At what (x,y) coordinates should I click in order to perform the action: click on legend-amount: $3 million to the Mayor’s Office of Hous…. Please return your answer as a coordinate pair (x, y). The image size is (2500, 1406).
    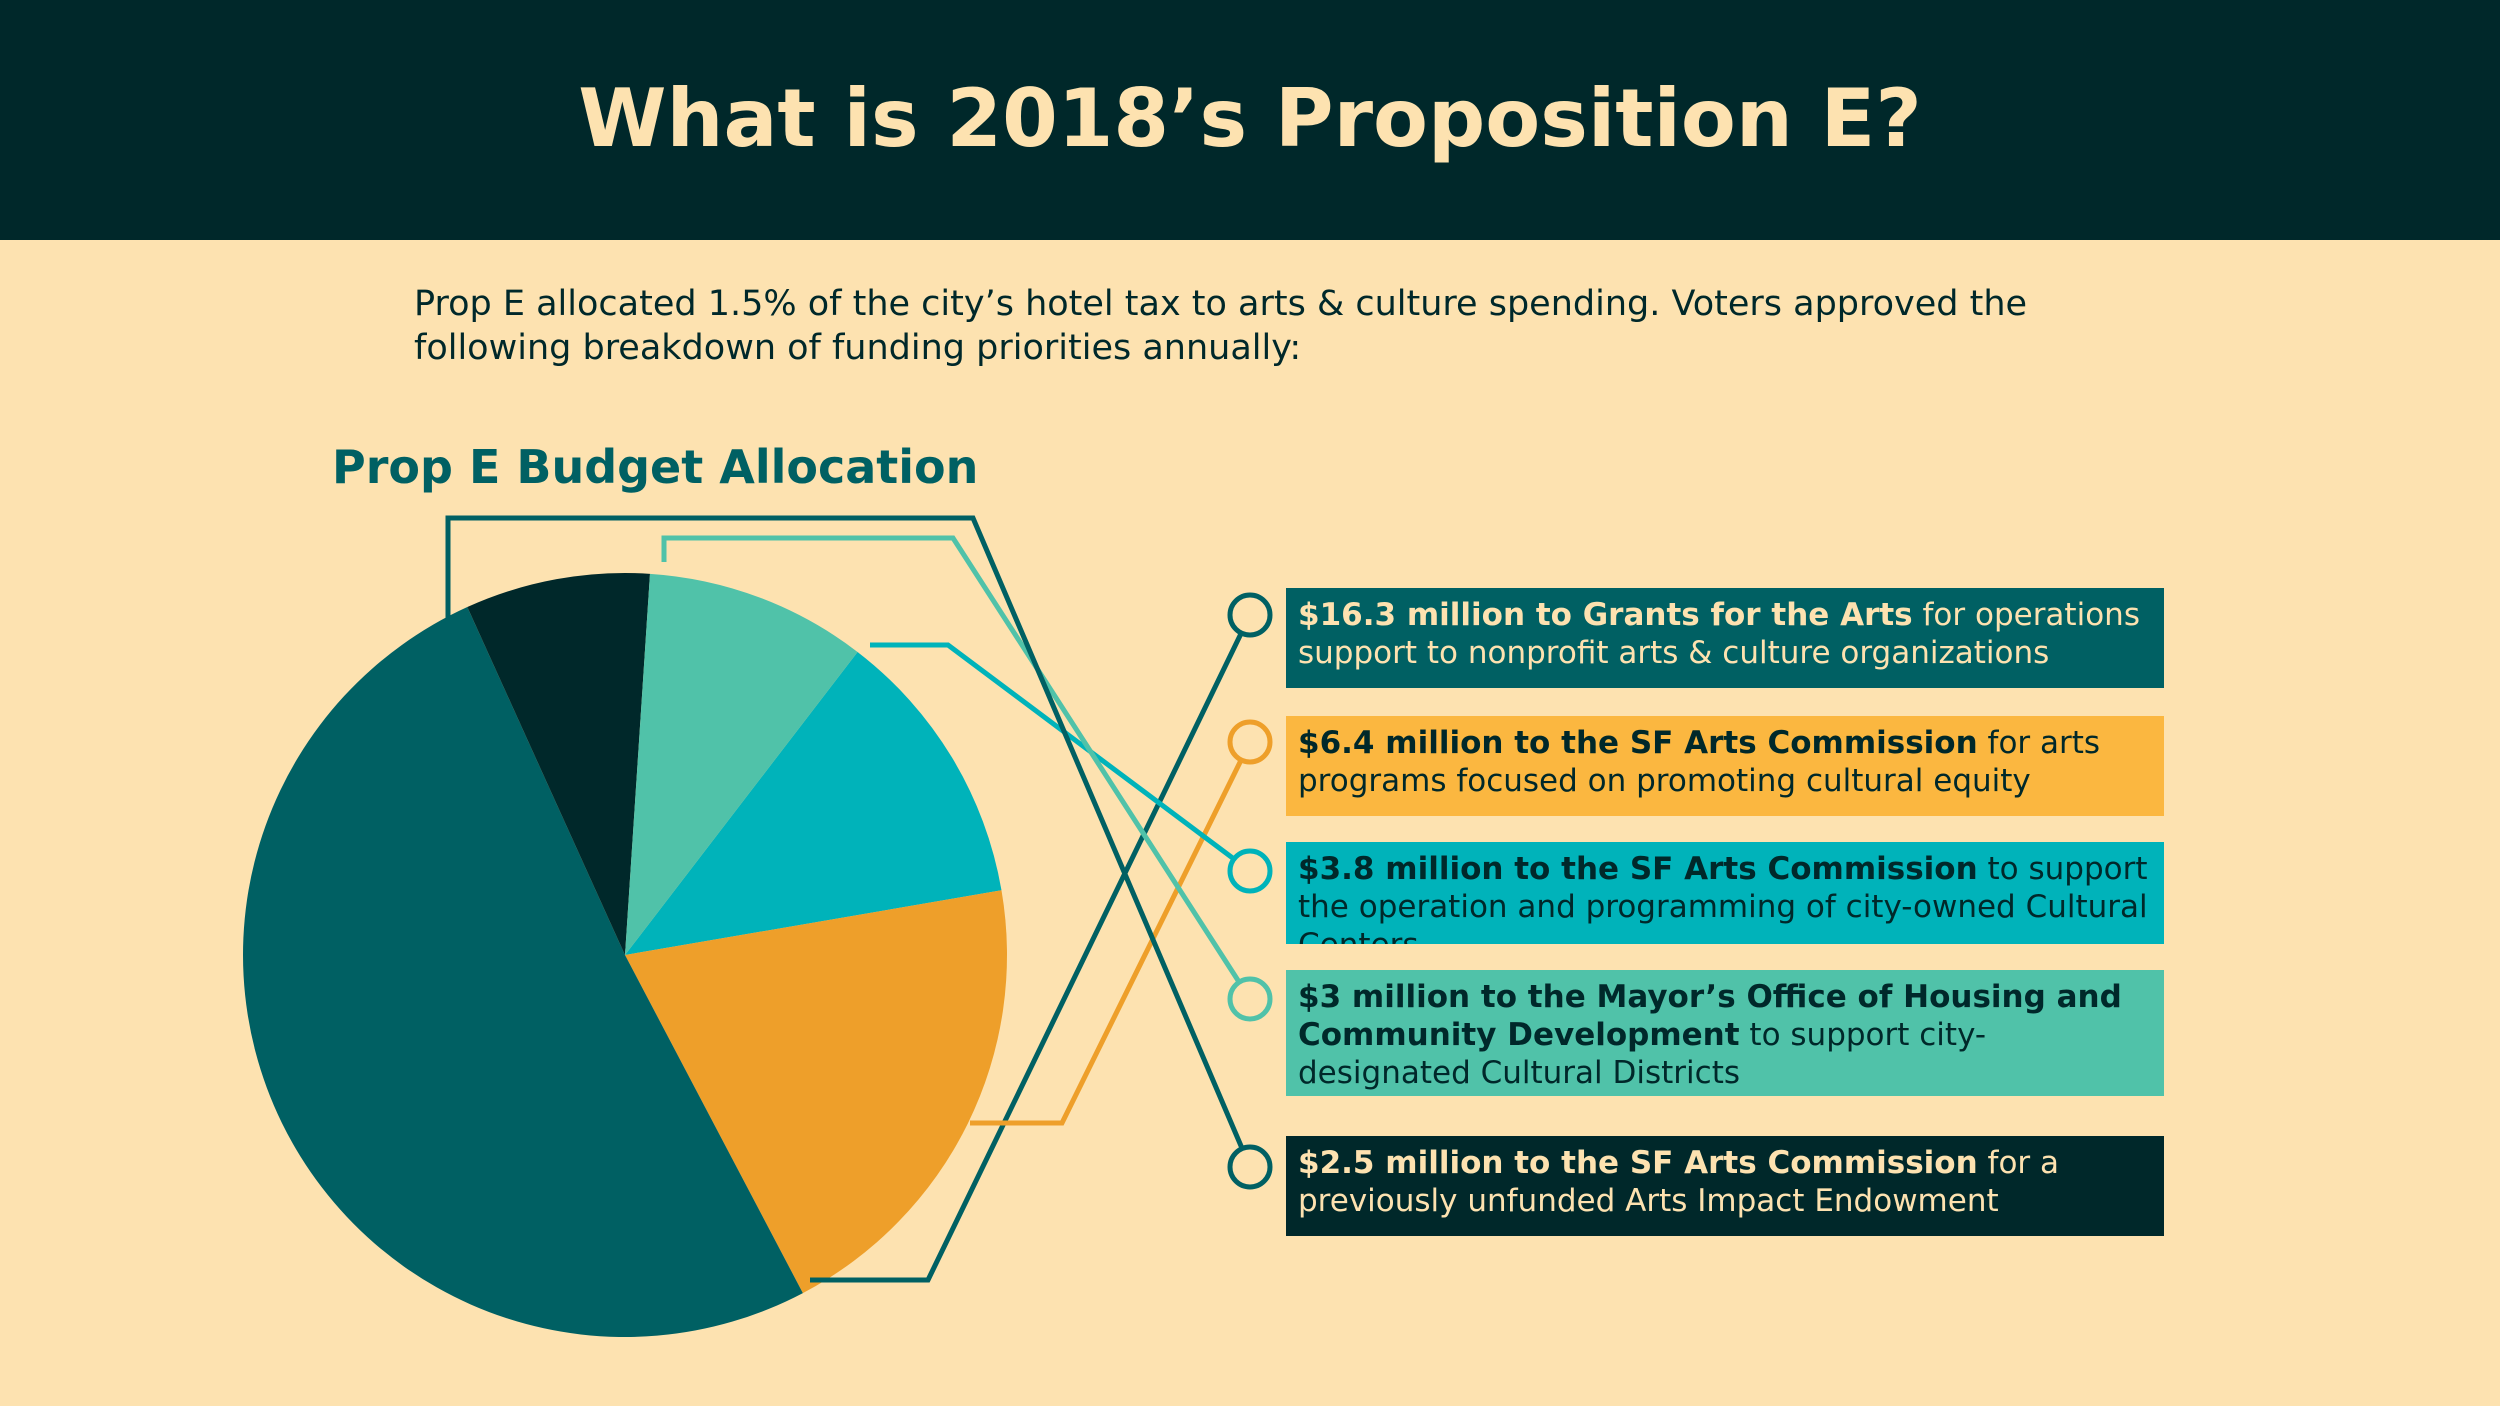
    Looking at the image, I should click on (1710, 1016).